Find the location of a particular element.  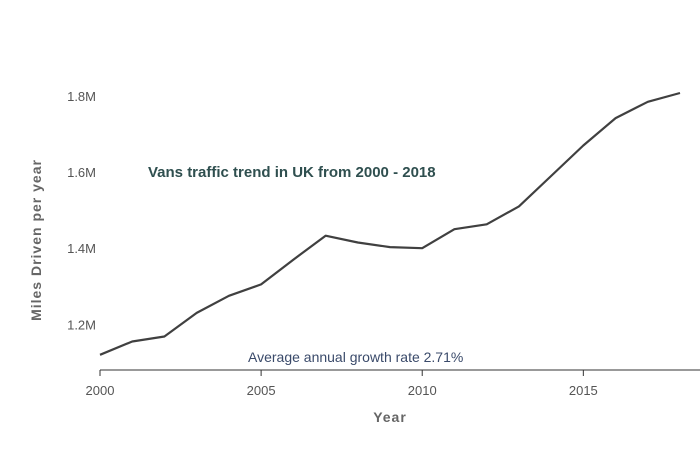

x-axis-title: Year is located at coordinates (390, 417).